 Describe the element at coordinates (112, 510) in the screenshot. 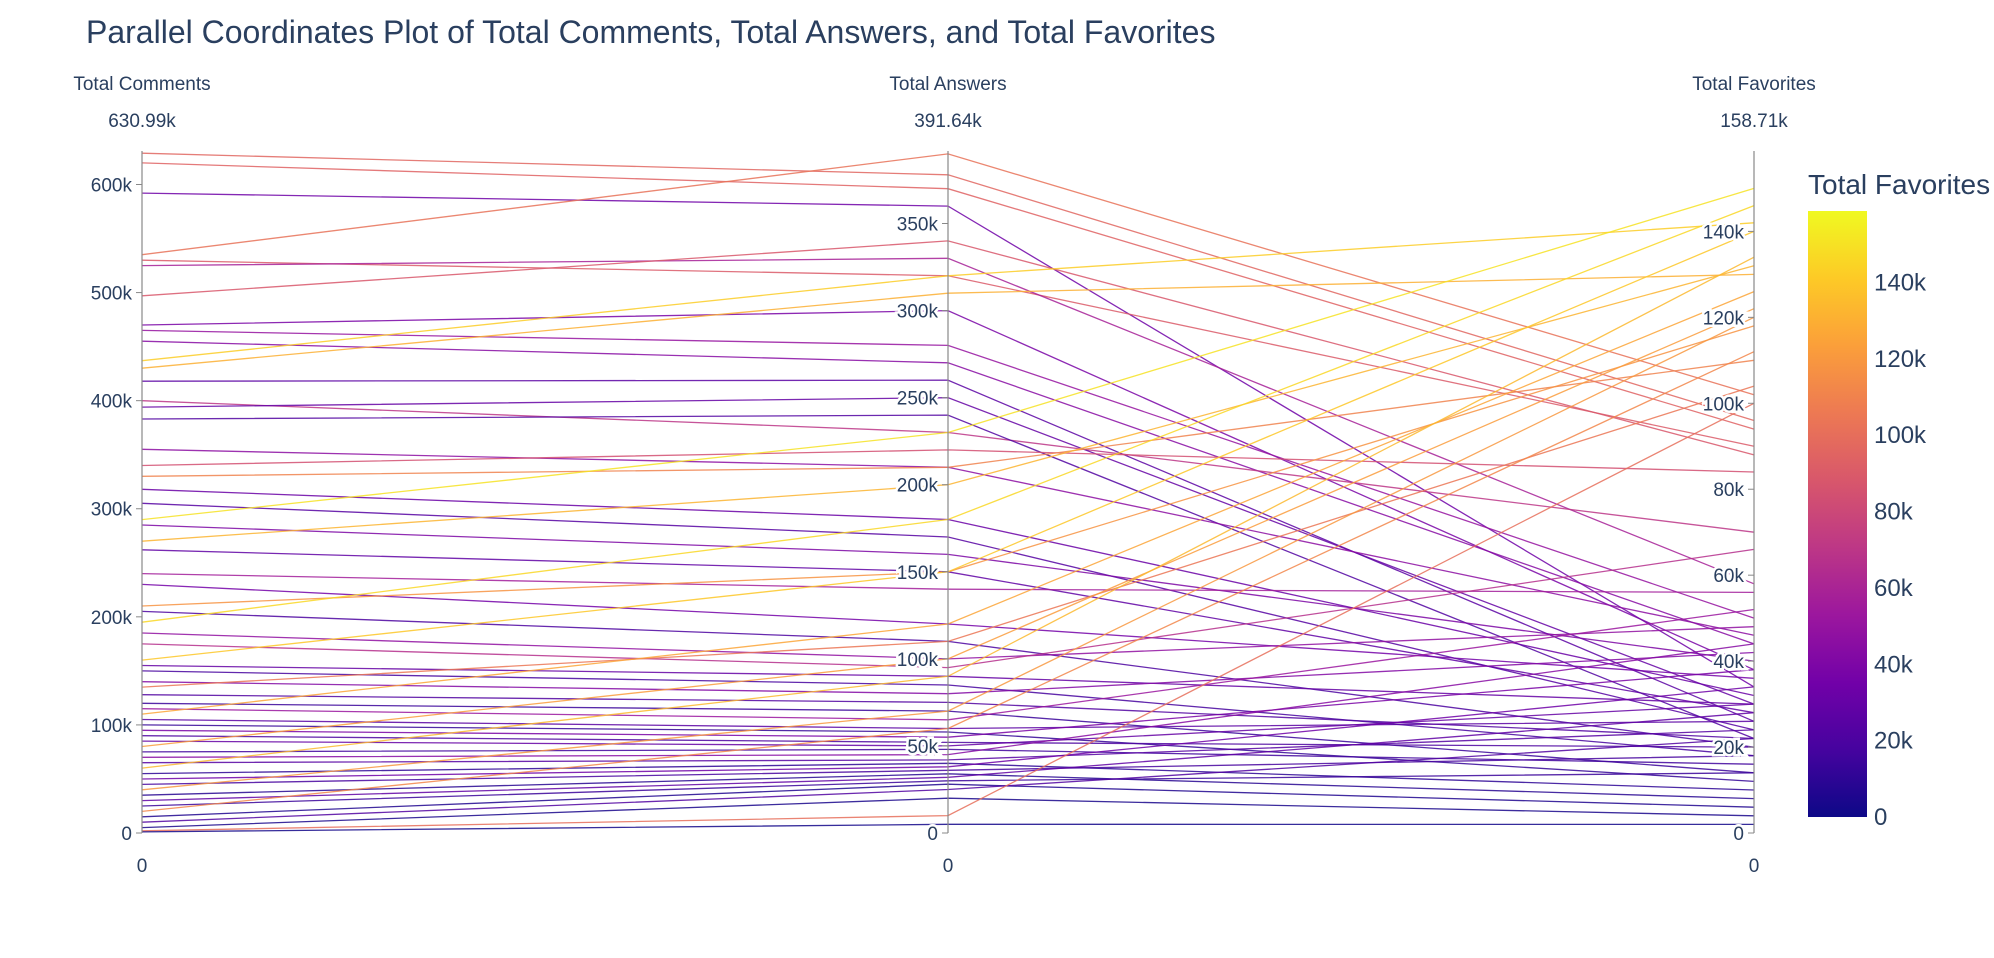

I see `axis-0-tick-label-3: 300k` at that location.